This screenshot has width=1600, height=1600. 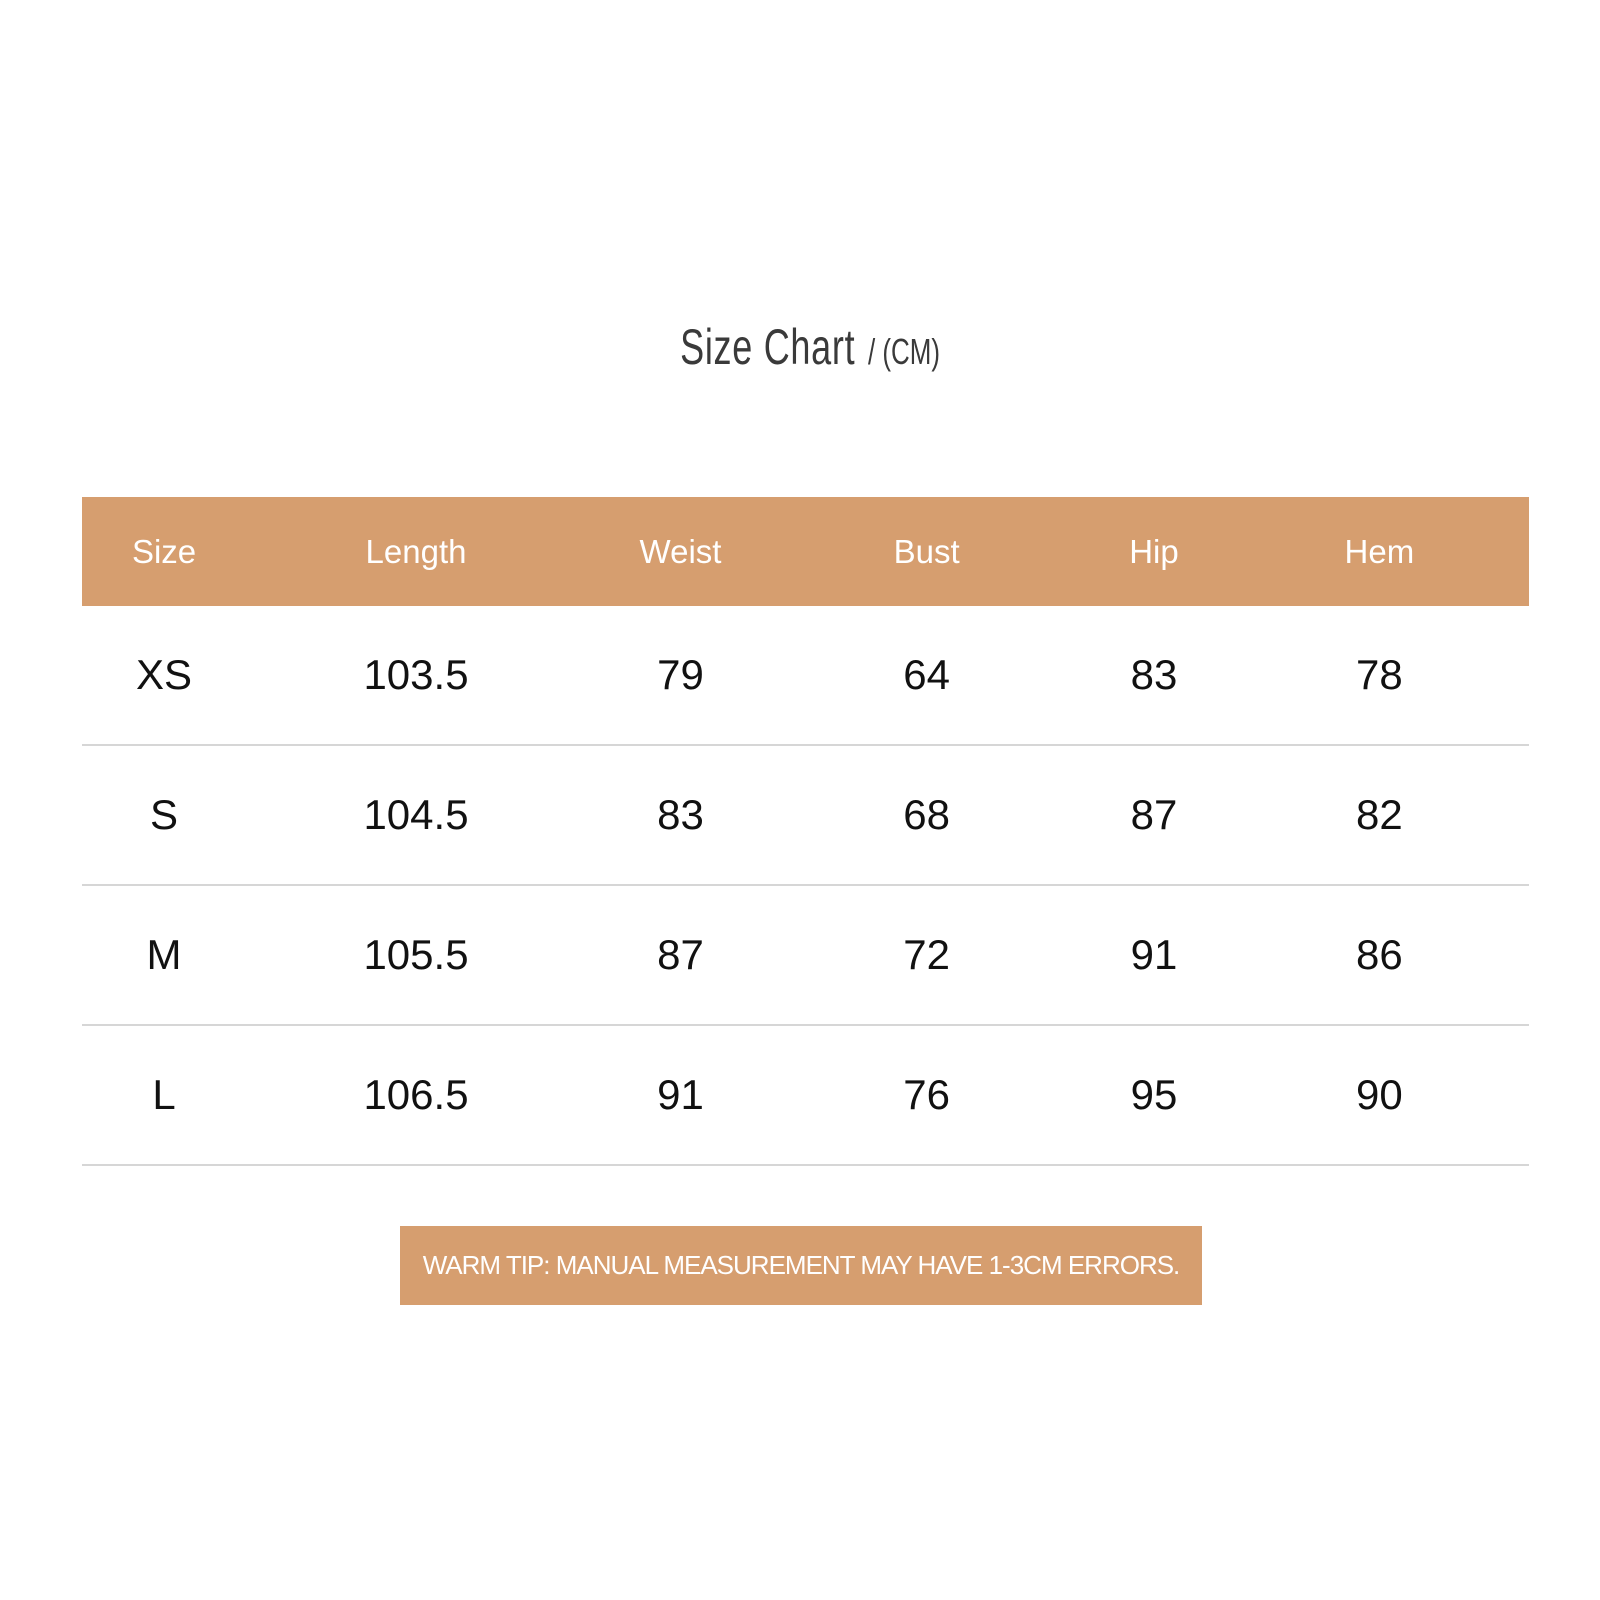 I want to click on cell-bust: 64, so click(x=927, y=674).